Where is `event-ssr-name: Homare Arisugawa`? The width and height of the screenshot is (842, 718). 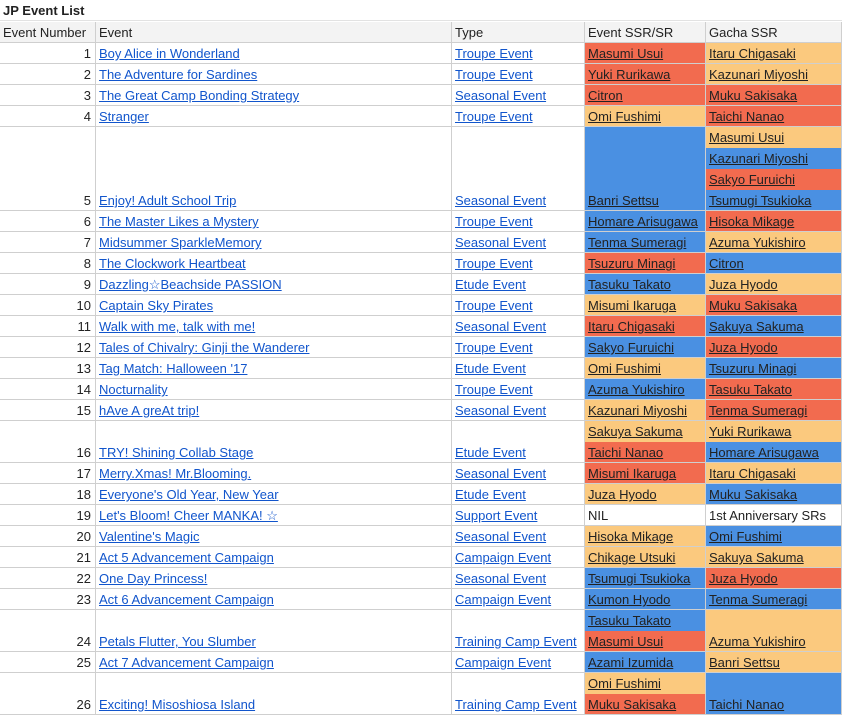
event-ssr-name: Homare Arisugawa is located at coordinates (645, 221).